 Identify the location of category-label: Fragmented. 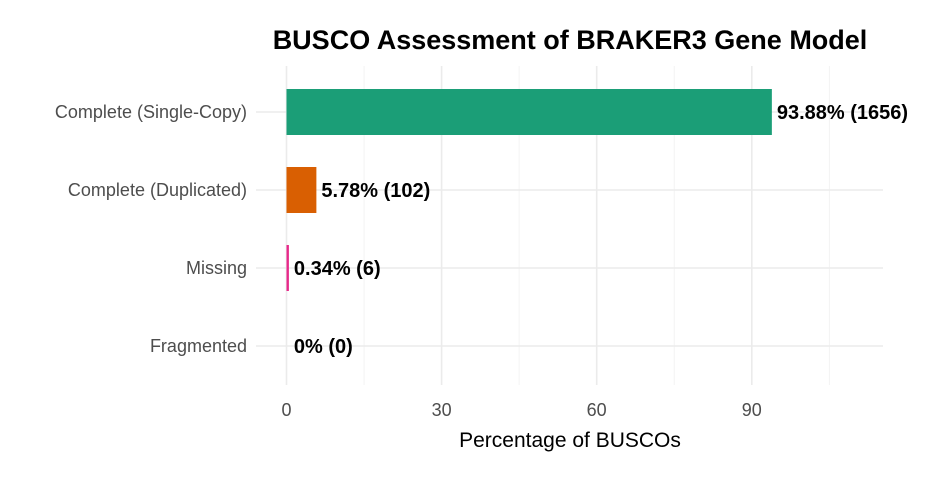
(198, 346).